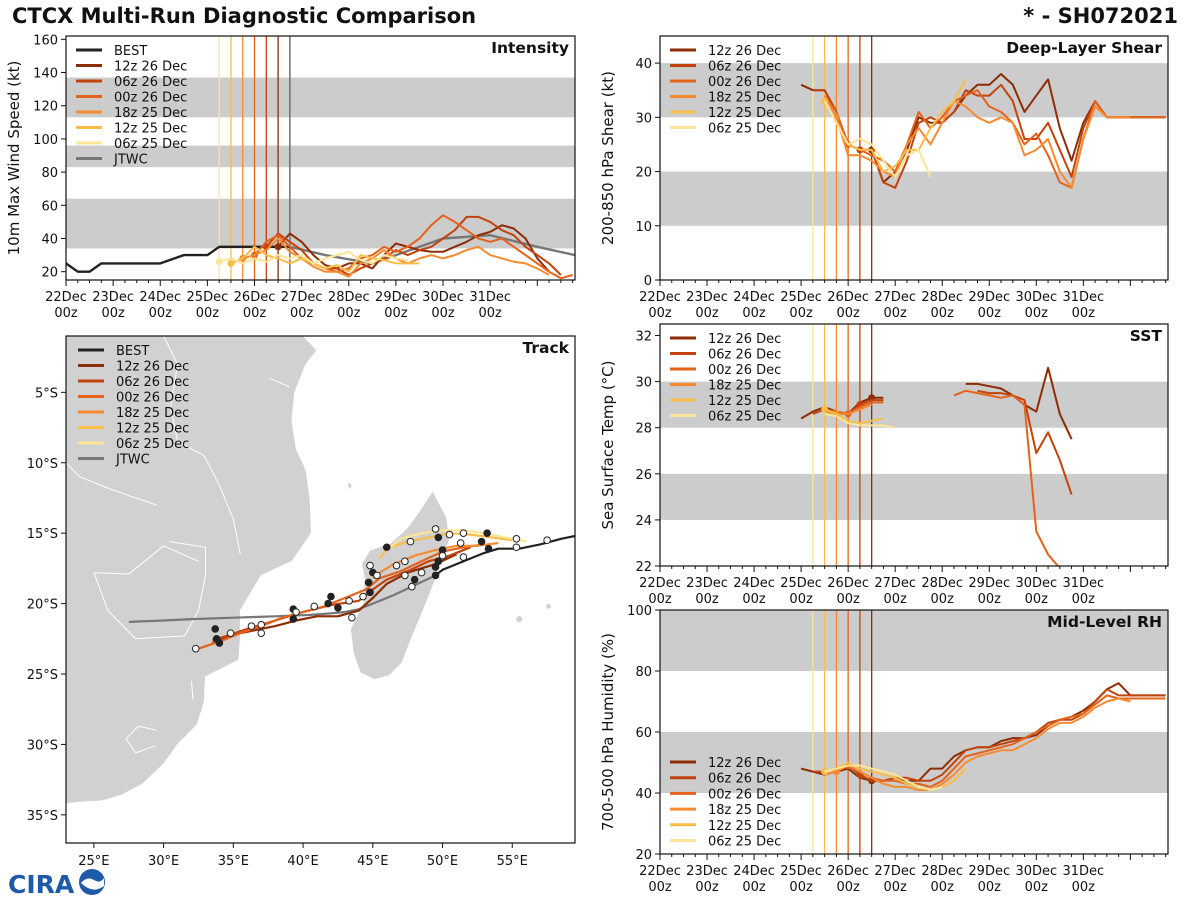  Describe the element at coordinates (744, 370) in the screenshot. I see `sst-legend-label-00z-26-dec: 00z 26 Dec` at that location.